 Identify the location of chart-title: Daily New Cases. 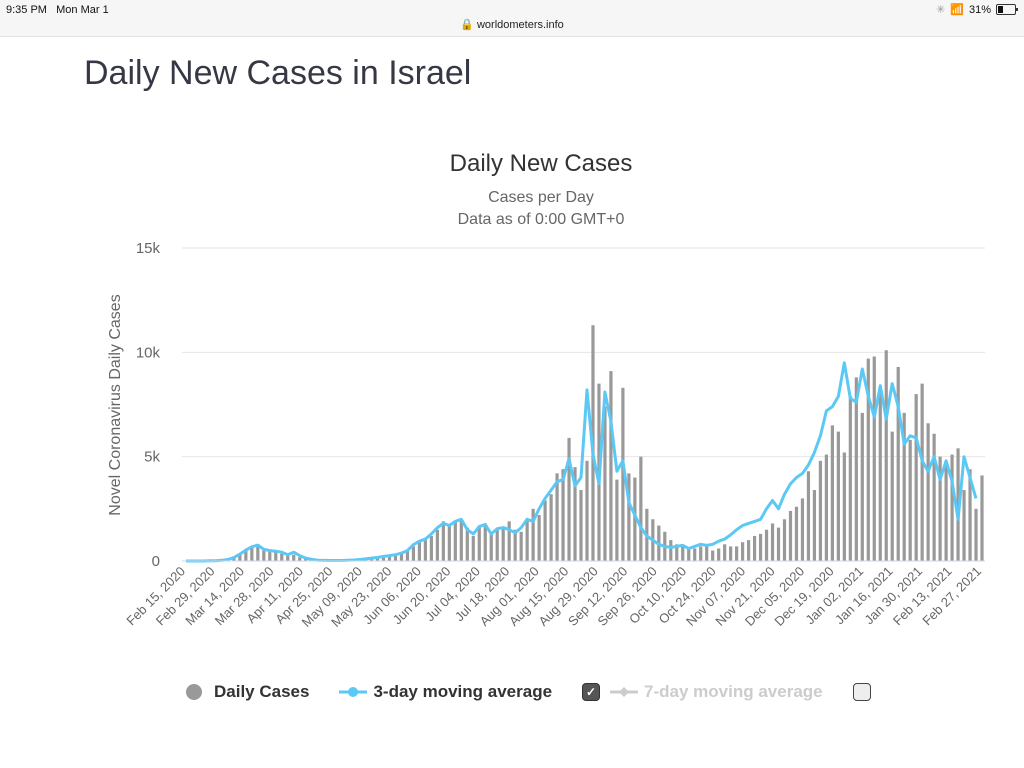
(541, 163).